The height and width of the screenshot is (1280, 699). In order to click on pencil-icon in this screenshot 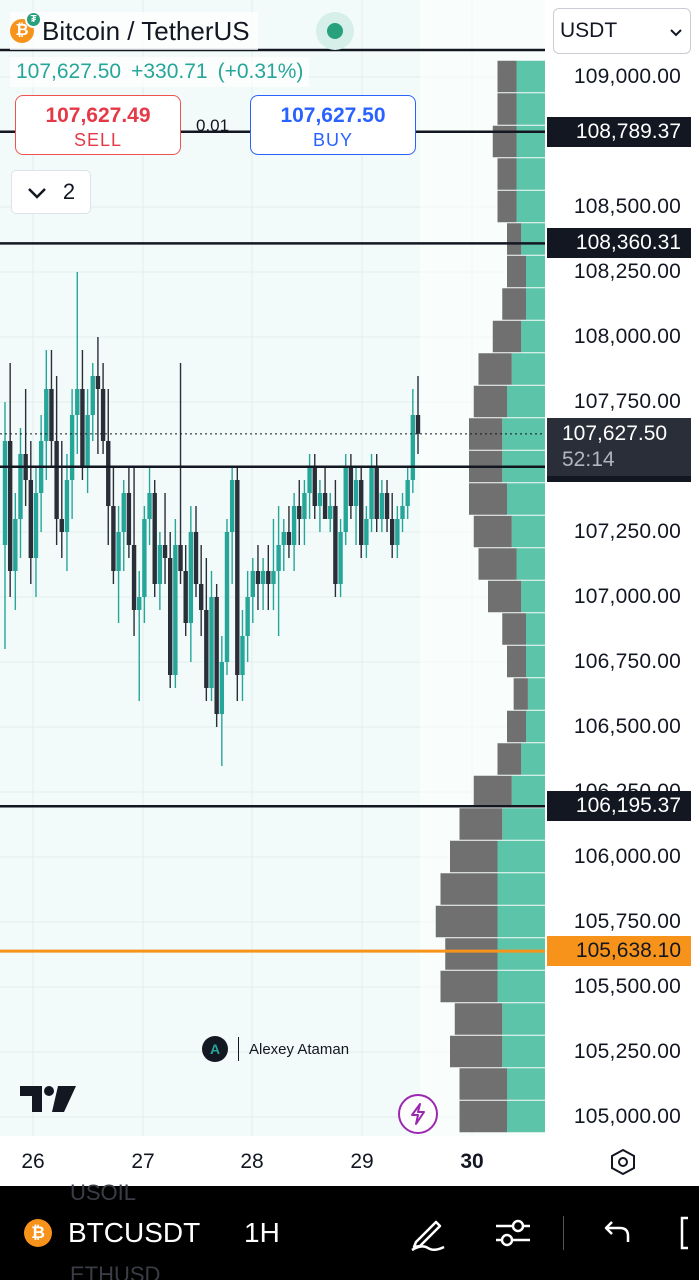, I will do `click(427, 1233)`.